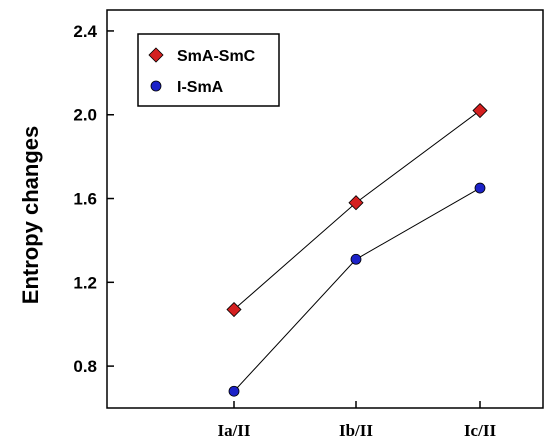 This screenshot has width=550, height=446. What do you see at coordinates (85, 282) in the screenshot?
I see `y-tick-label: 1.2` at bounding box center [85, 282].